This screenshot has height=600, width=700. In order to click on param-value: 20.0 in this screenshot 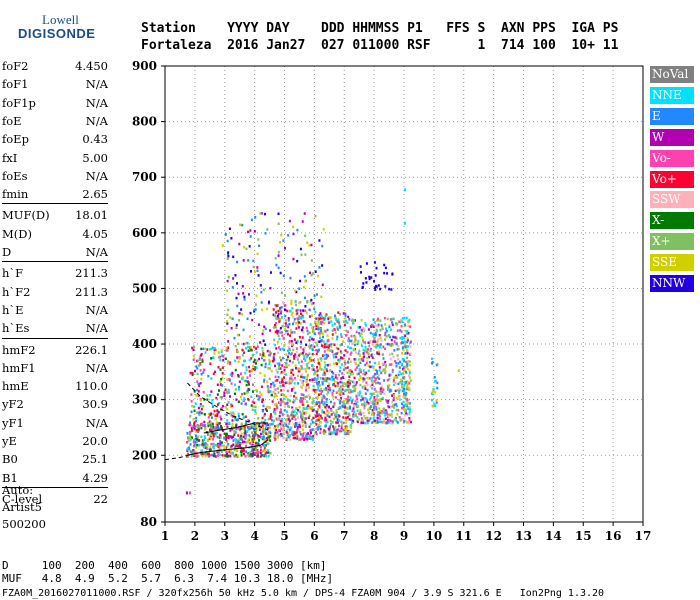, I will do `click(95, 441)`.